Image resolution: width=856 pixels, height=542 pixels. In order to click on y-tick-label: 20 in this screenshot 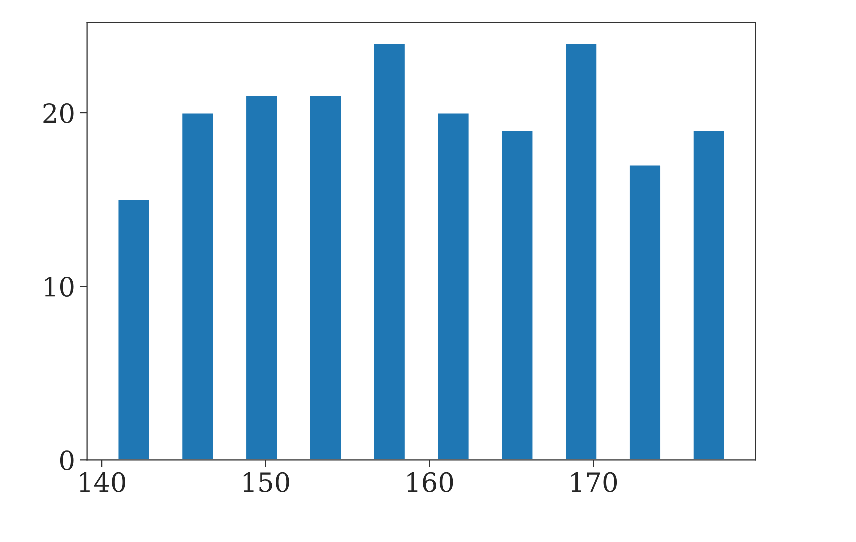, I will do `click(59, 113)`.